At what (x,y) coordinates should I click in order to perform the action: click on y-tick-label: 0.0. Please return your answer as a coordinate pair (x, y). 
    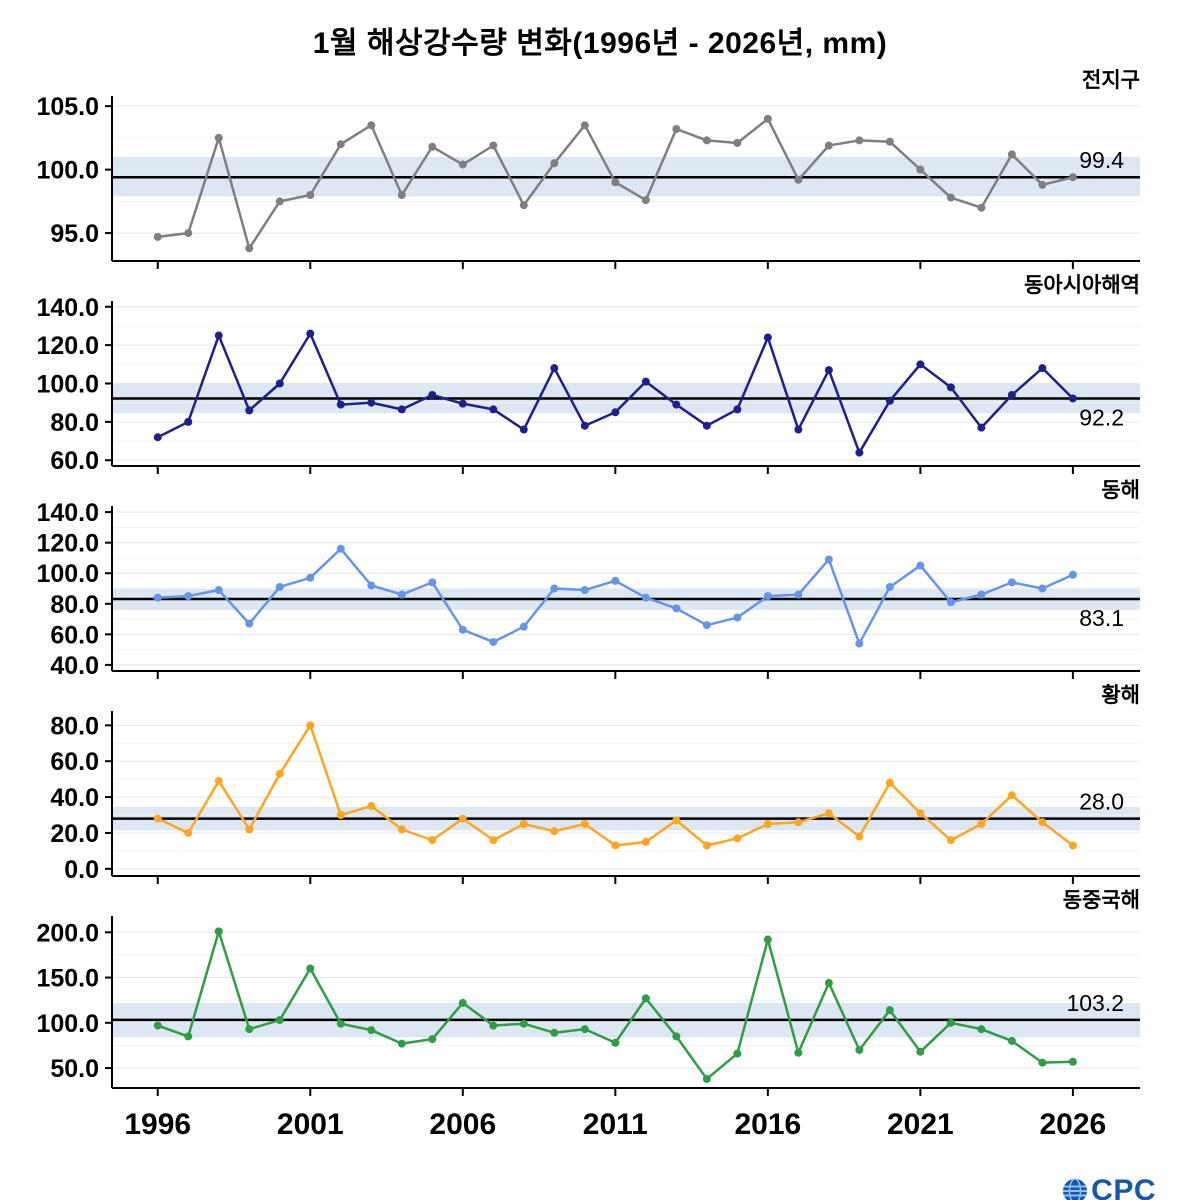
    Looking at the image, I should click on (81, 870).